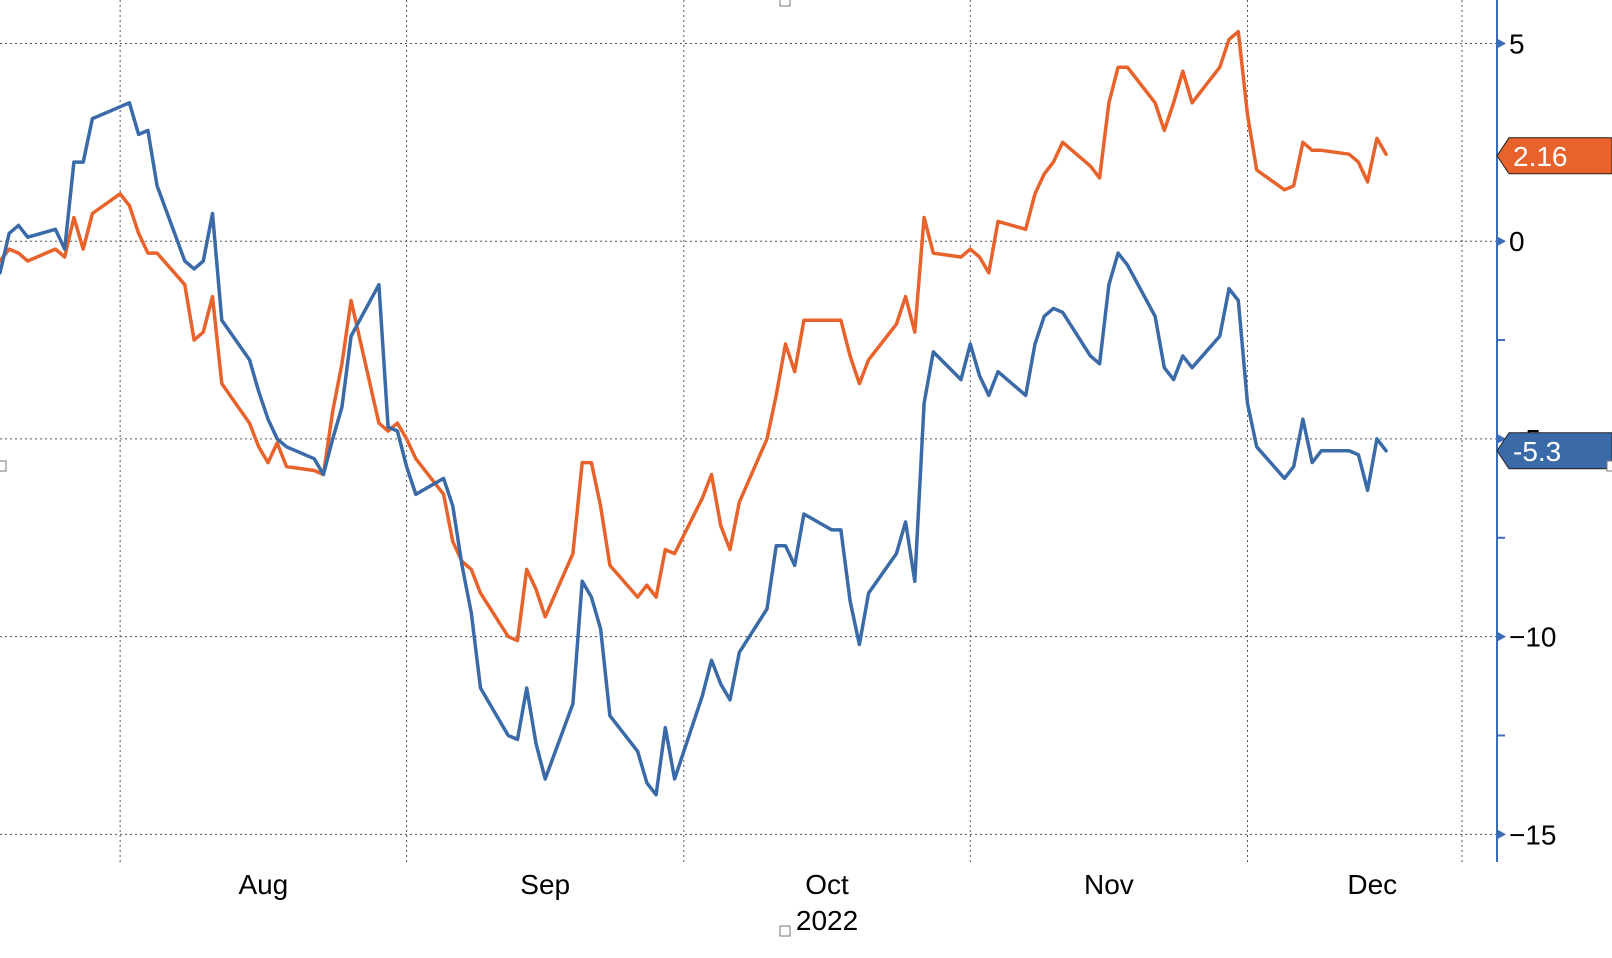  What do you see at coordinates (827, 920) in the screenshot?
I see `x-axis-year-label: 2022` at bounding box center [827, 920].